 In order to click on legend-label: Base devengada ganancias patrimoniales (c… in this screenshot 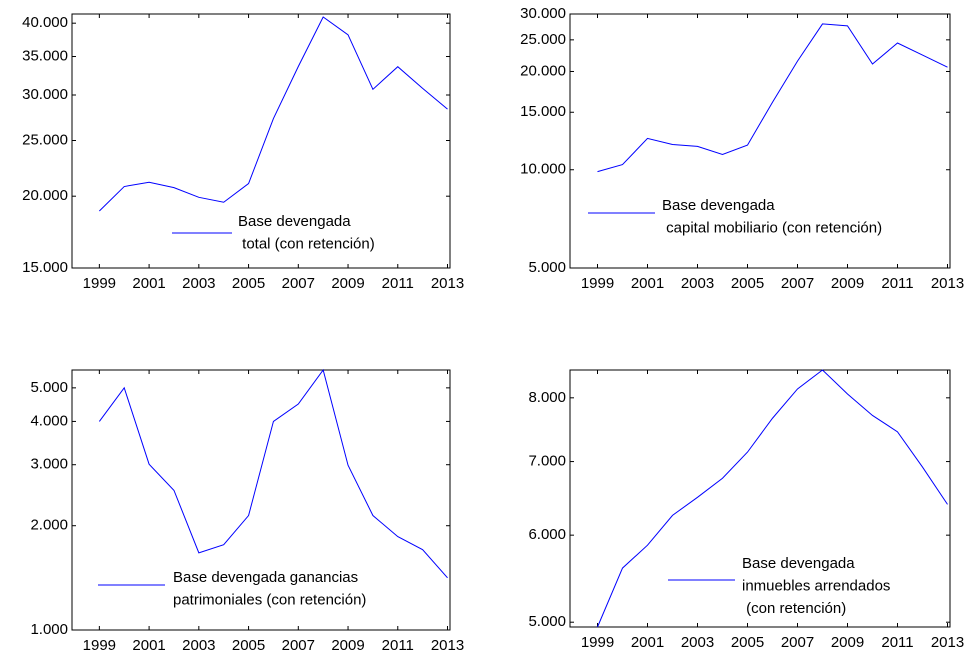, I will do `click(269, 589)`.